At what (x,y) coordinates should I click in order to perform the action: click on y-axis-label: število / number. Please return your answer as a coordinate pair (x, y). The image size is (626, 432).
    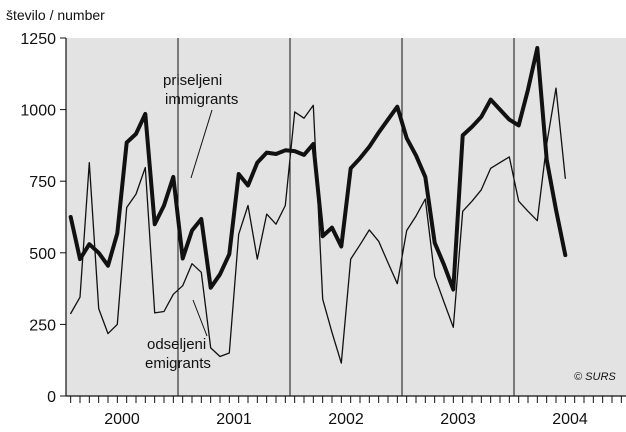
    Looking at the image, I should click on (55, 15).